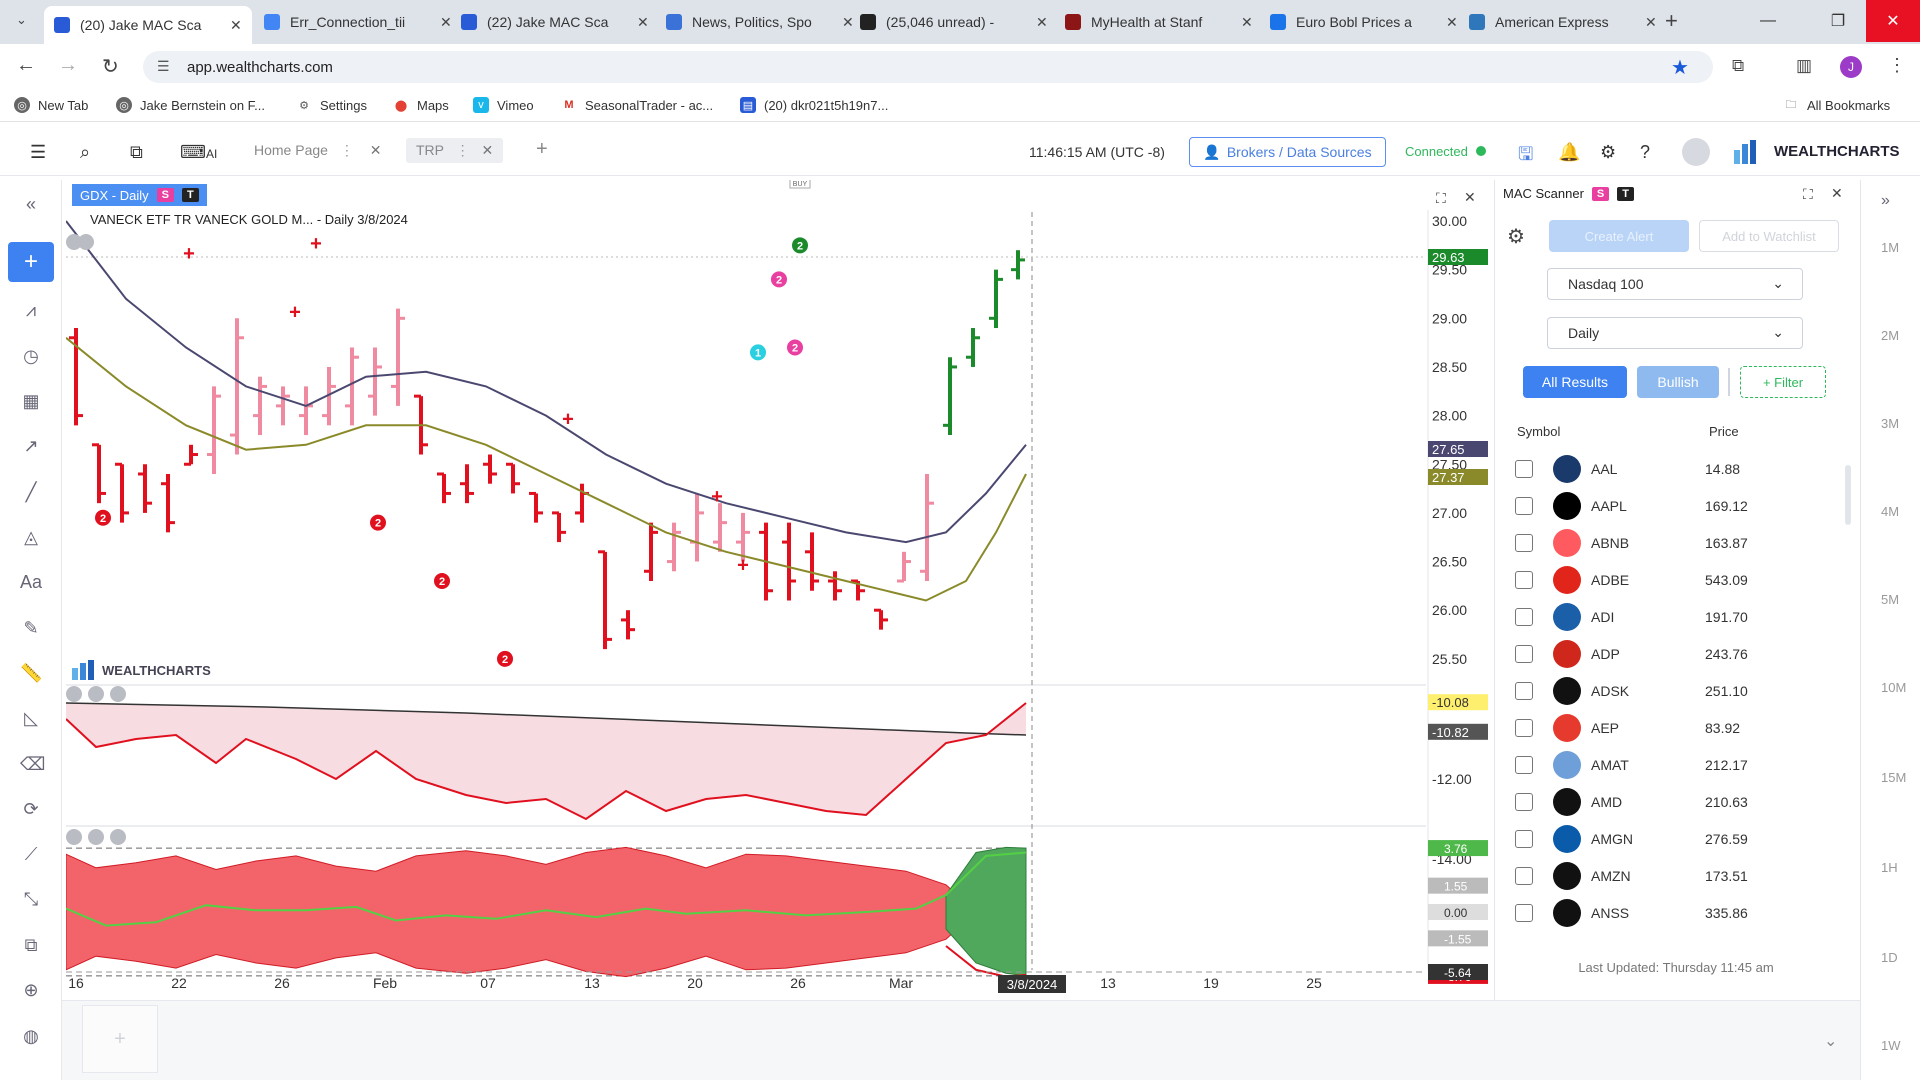 Image resolution: width=1920 pixels, height=1080 pixels. Describe the element at coordinates (760, 22) in the screenshot. I see `browser-tab: News, Politics, Spo ✕` at that location.